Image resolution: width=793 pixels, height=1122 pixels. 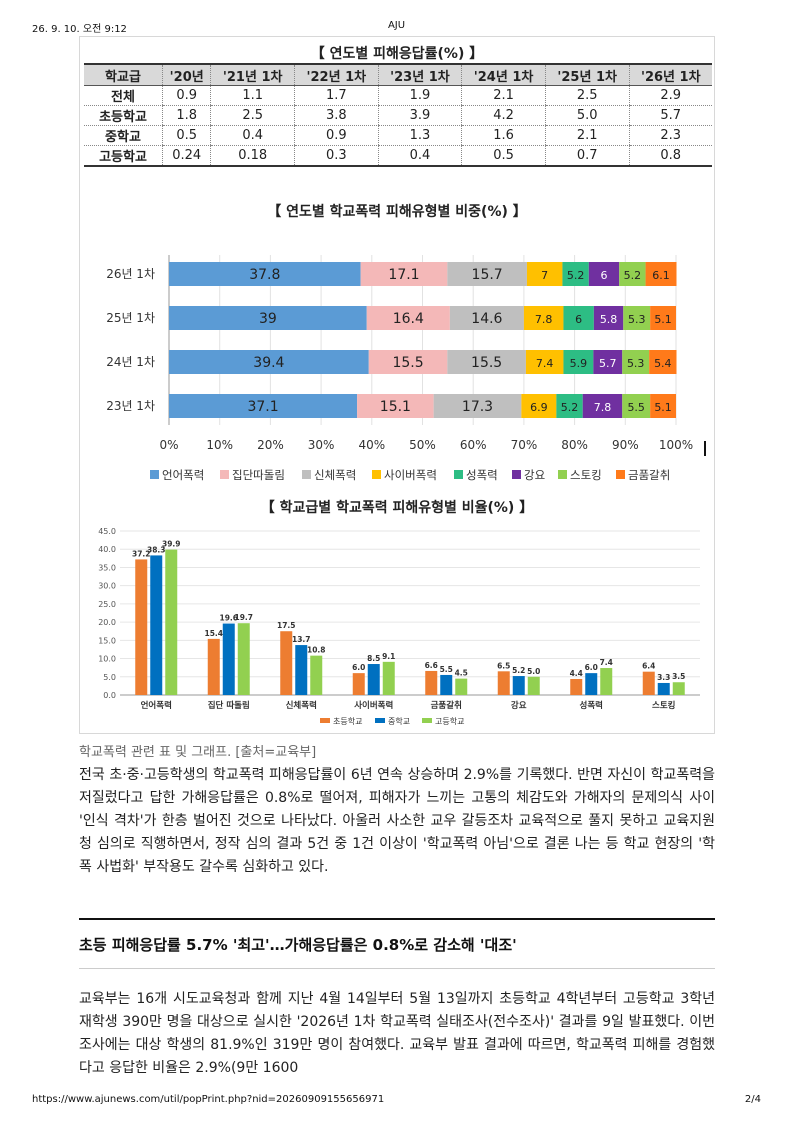 What do you see at coordinates (591, 705) in the screenshot?
I see `x-category-label: 성폭력` at bounding box center [591, 705].